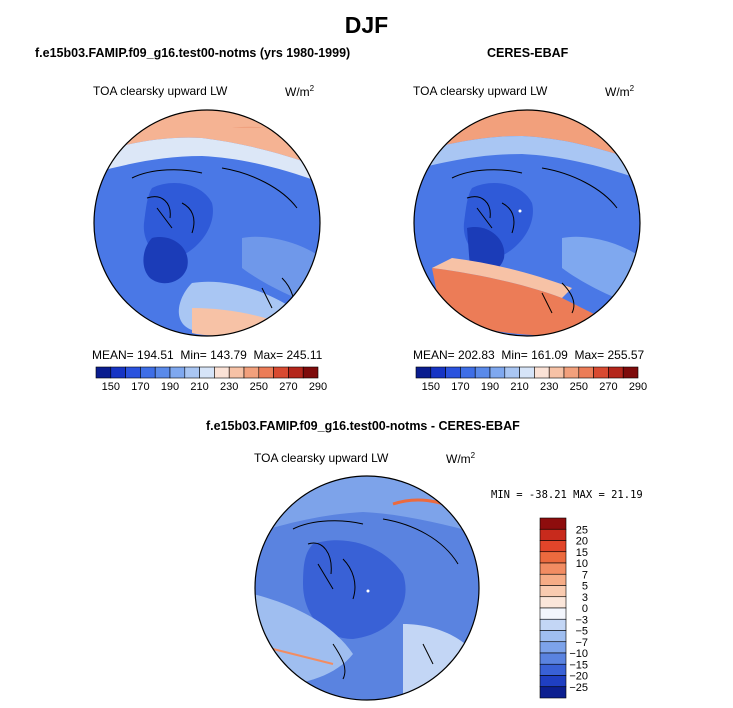 Image resolution: width=733 pixels, height=708 pixels. I want to click on colorbar-level-label: −25, so click(578, 688).